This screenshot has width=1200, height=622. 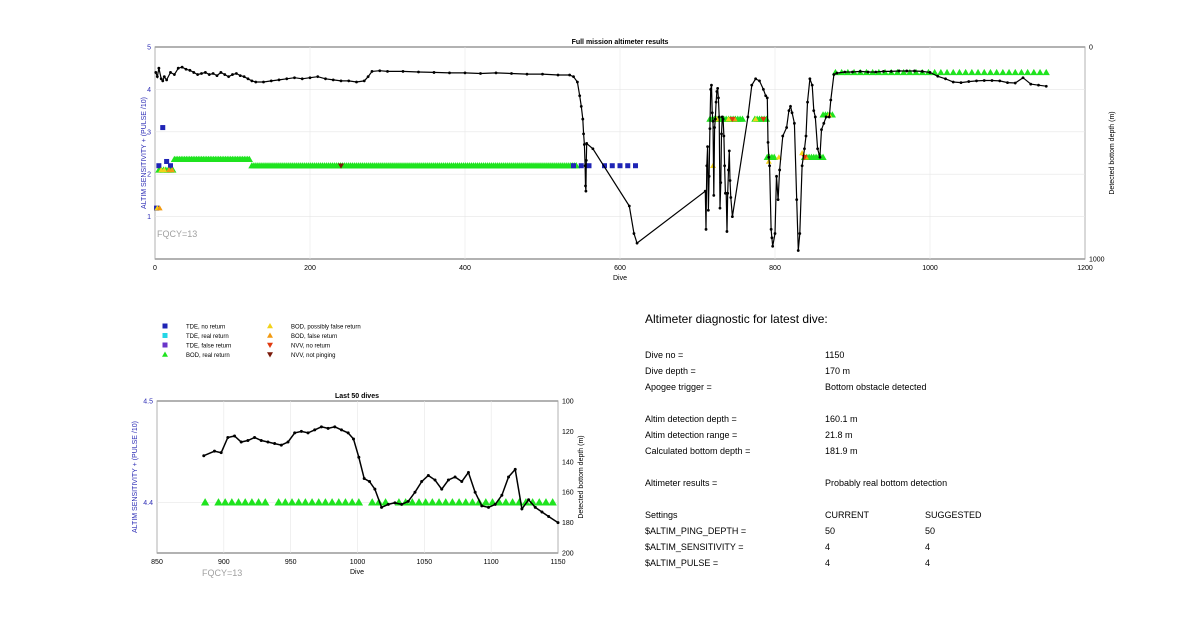 I want to click on current-header: CURRENT, so click(x=847, y=515).